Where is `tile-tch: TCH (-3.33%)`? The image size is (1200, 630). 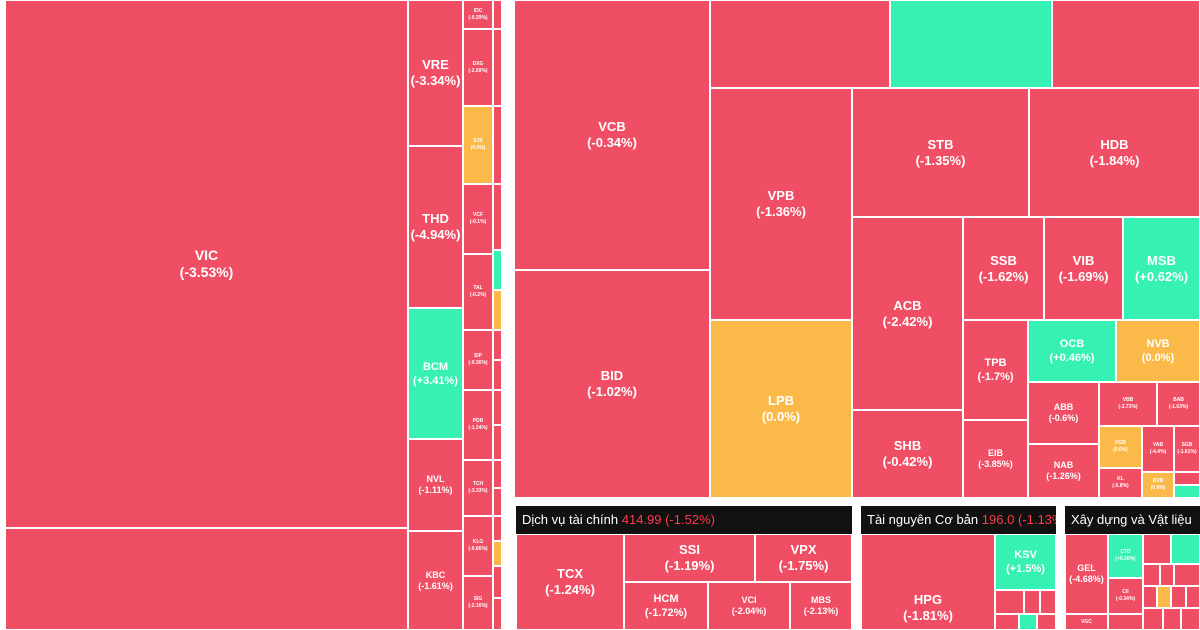 tile-tch: TCH (-3.33%) is located at coordinates (478, 488).